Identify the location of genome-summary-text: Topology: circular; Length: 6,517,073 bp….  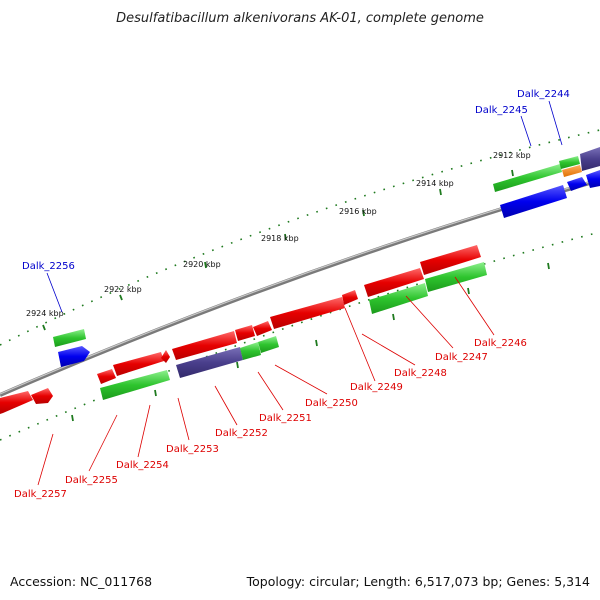
(418, 581).